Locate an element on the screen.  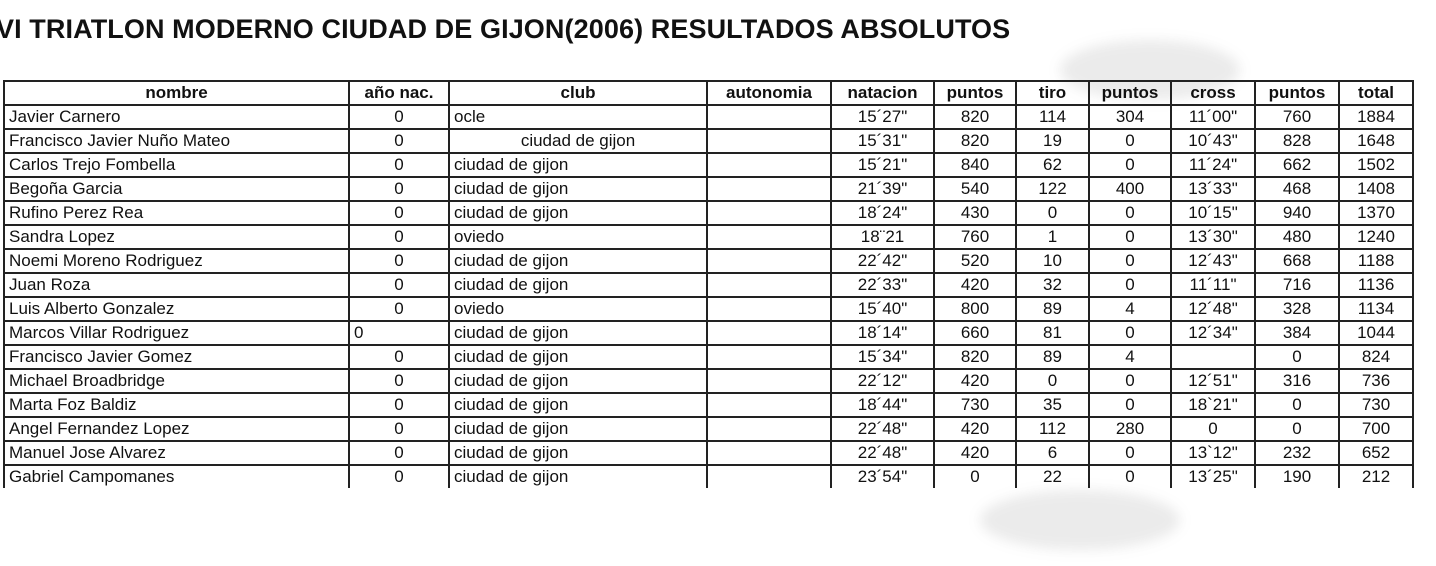
cell-total: 652 is located at coordinates (1376, 453).